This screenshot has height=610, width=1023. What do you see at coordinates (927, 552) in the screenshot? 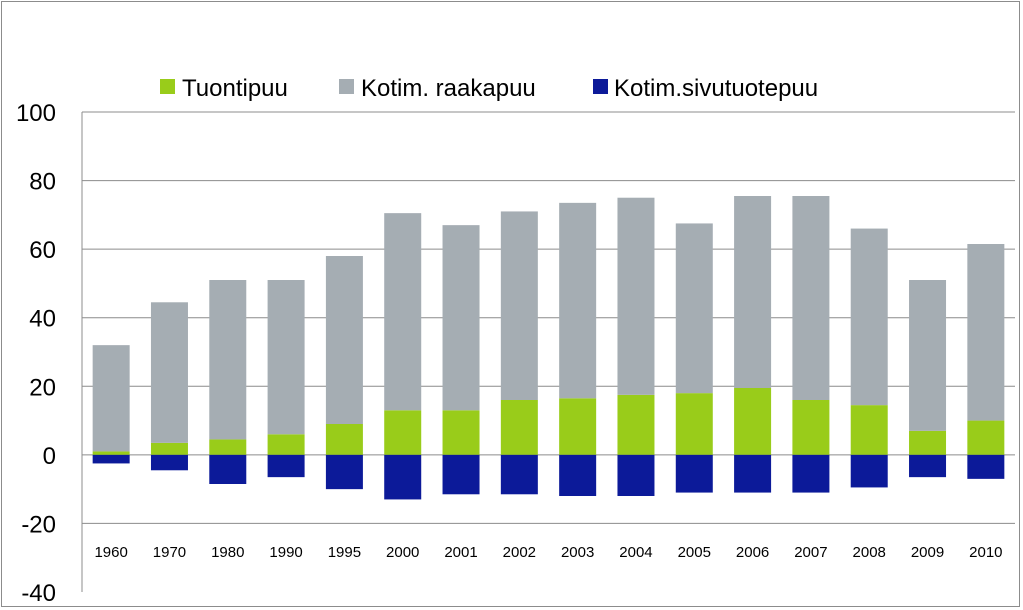
I see `x-tick-label: 2009` at bounding box center [927, 552].